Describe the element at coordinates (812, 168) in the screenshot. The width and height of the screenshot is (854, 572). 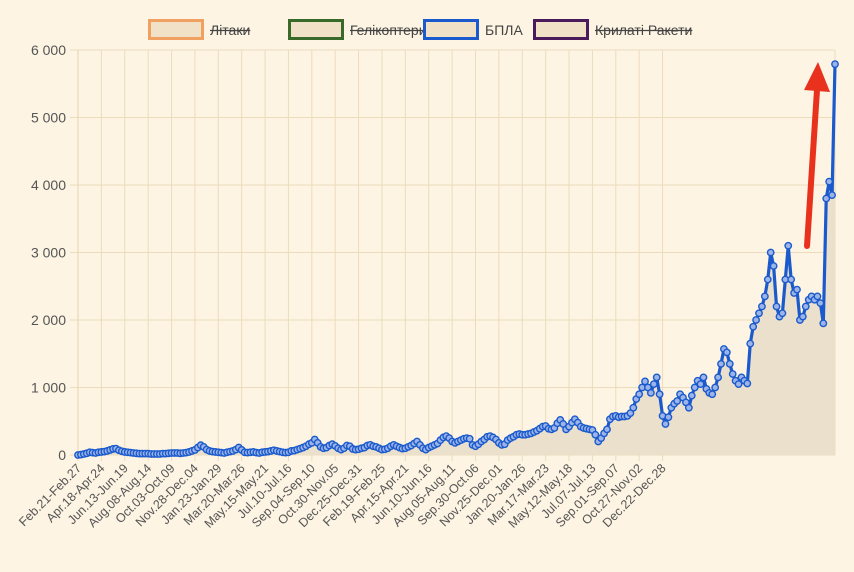
I see `red-arrow-shaft` at that location.